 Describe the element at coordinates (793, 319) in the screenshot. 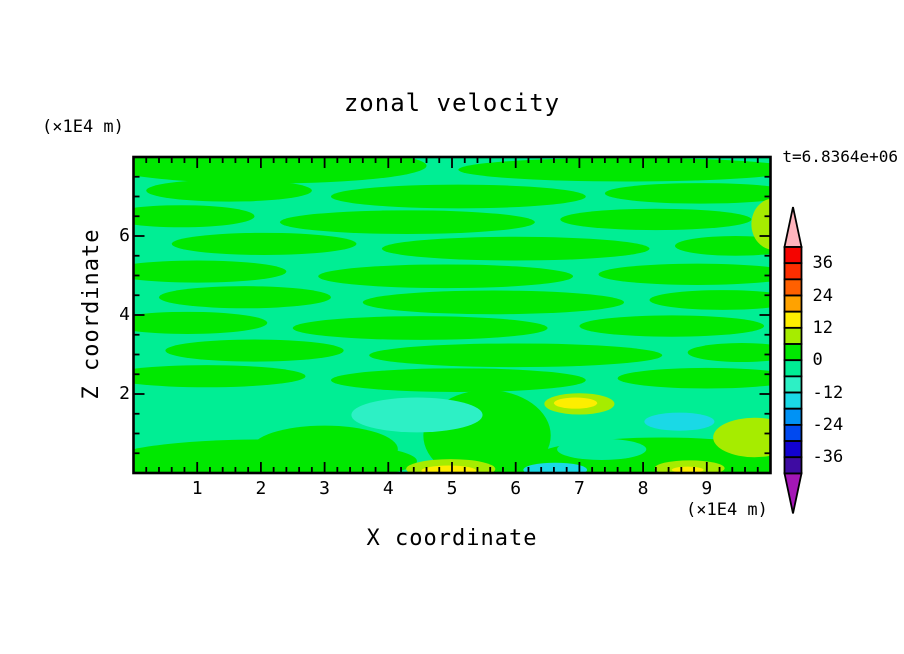

I see `colorbar-segment-12..18` at that location.